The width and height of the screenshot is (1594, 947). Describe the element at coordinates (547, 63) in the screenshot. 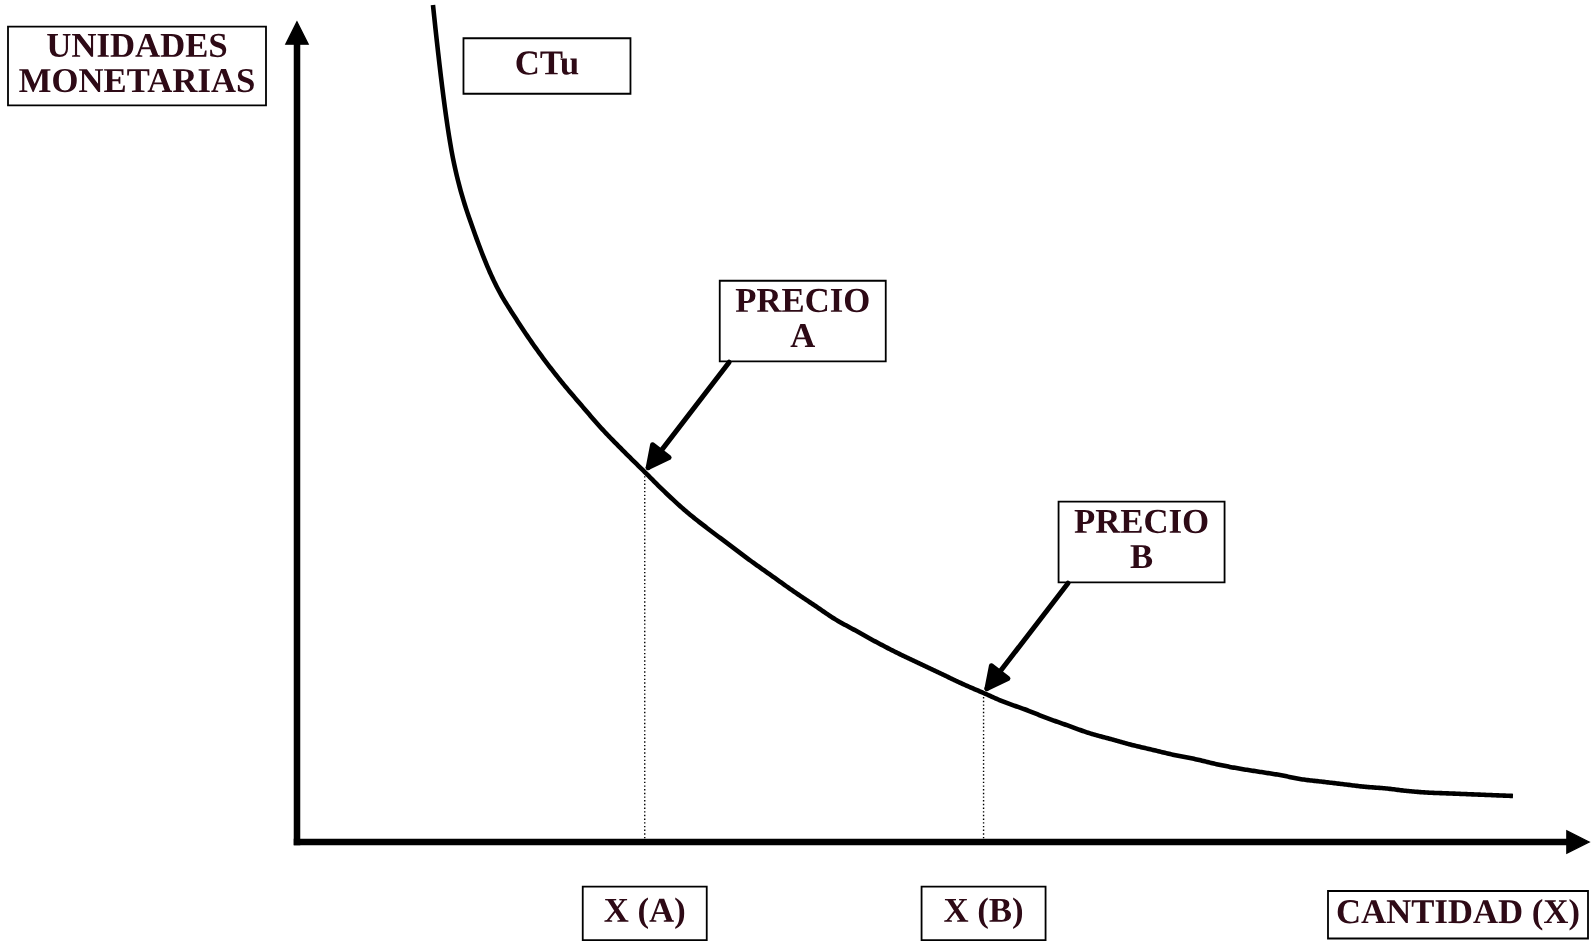

I see `text: CTu` at that location.